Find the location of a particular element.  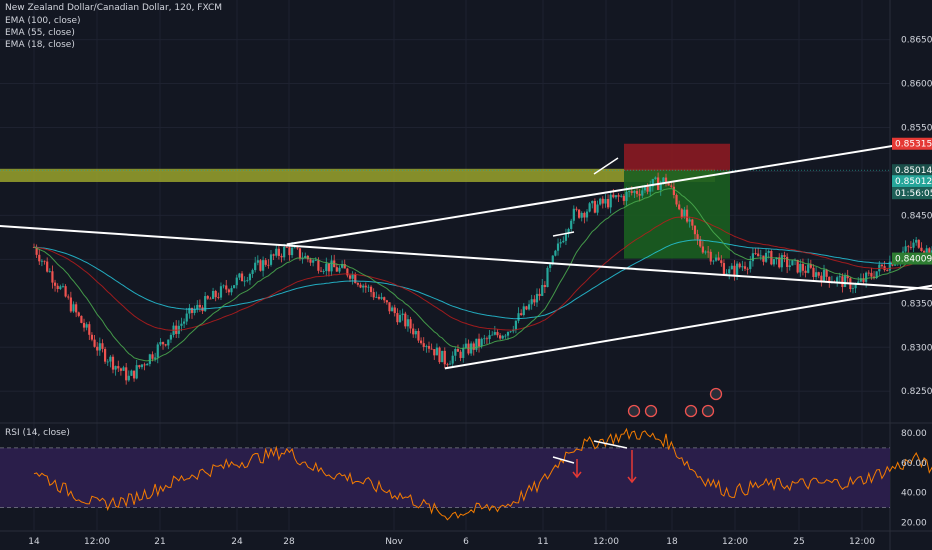

time-axis-label: 28 is located at coordinates (289, 542).